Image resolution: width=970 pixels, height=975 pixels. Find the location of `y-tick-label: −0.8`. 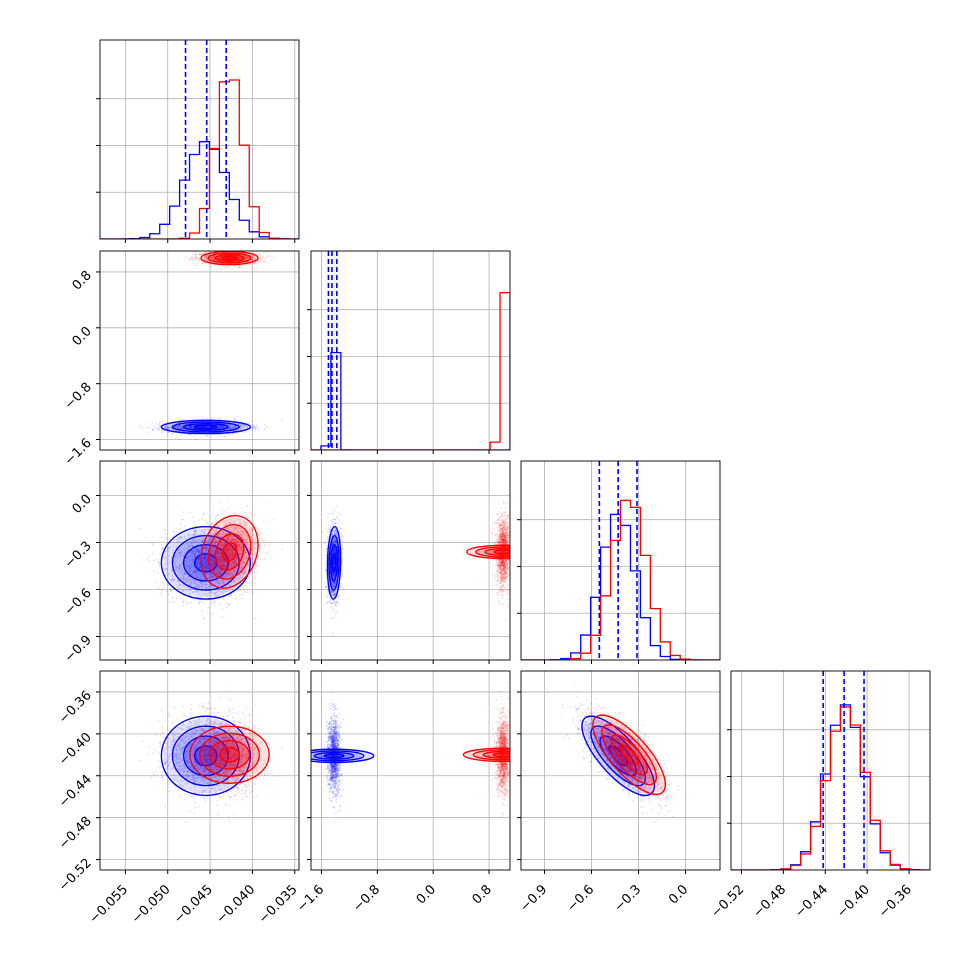

y-tick-label: −0.8 is located at coordinates (78, 396).